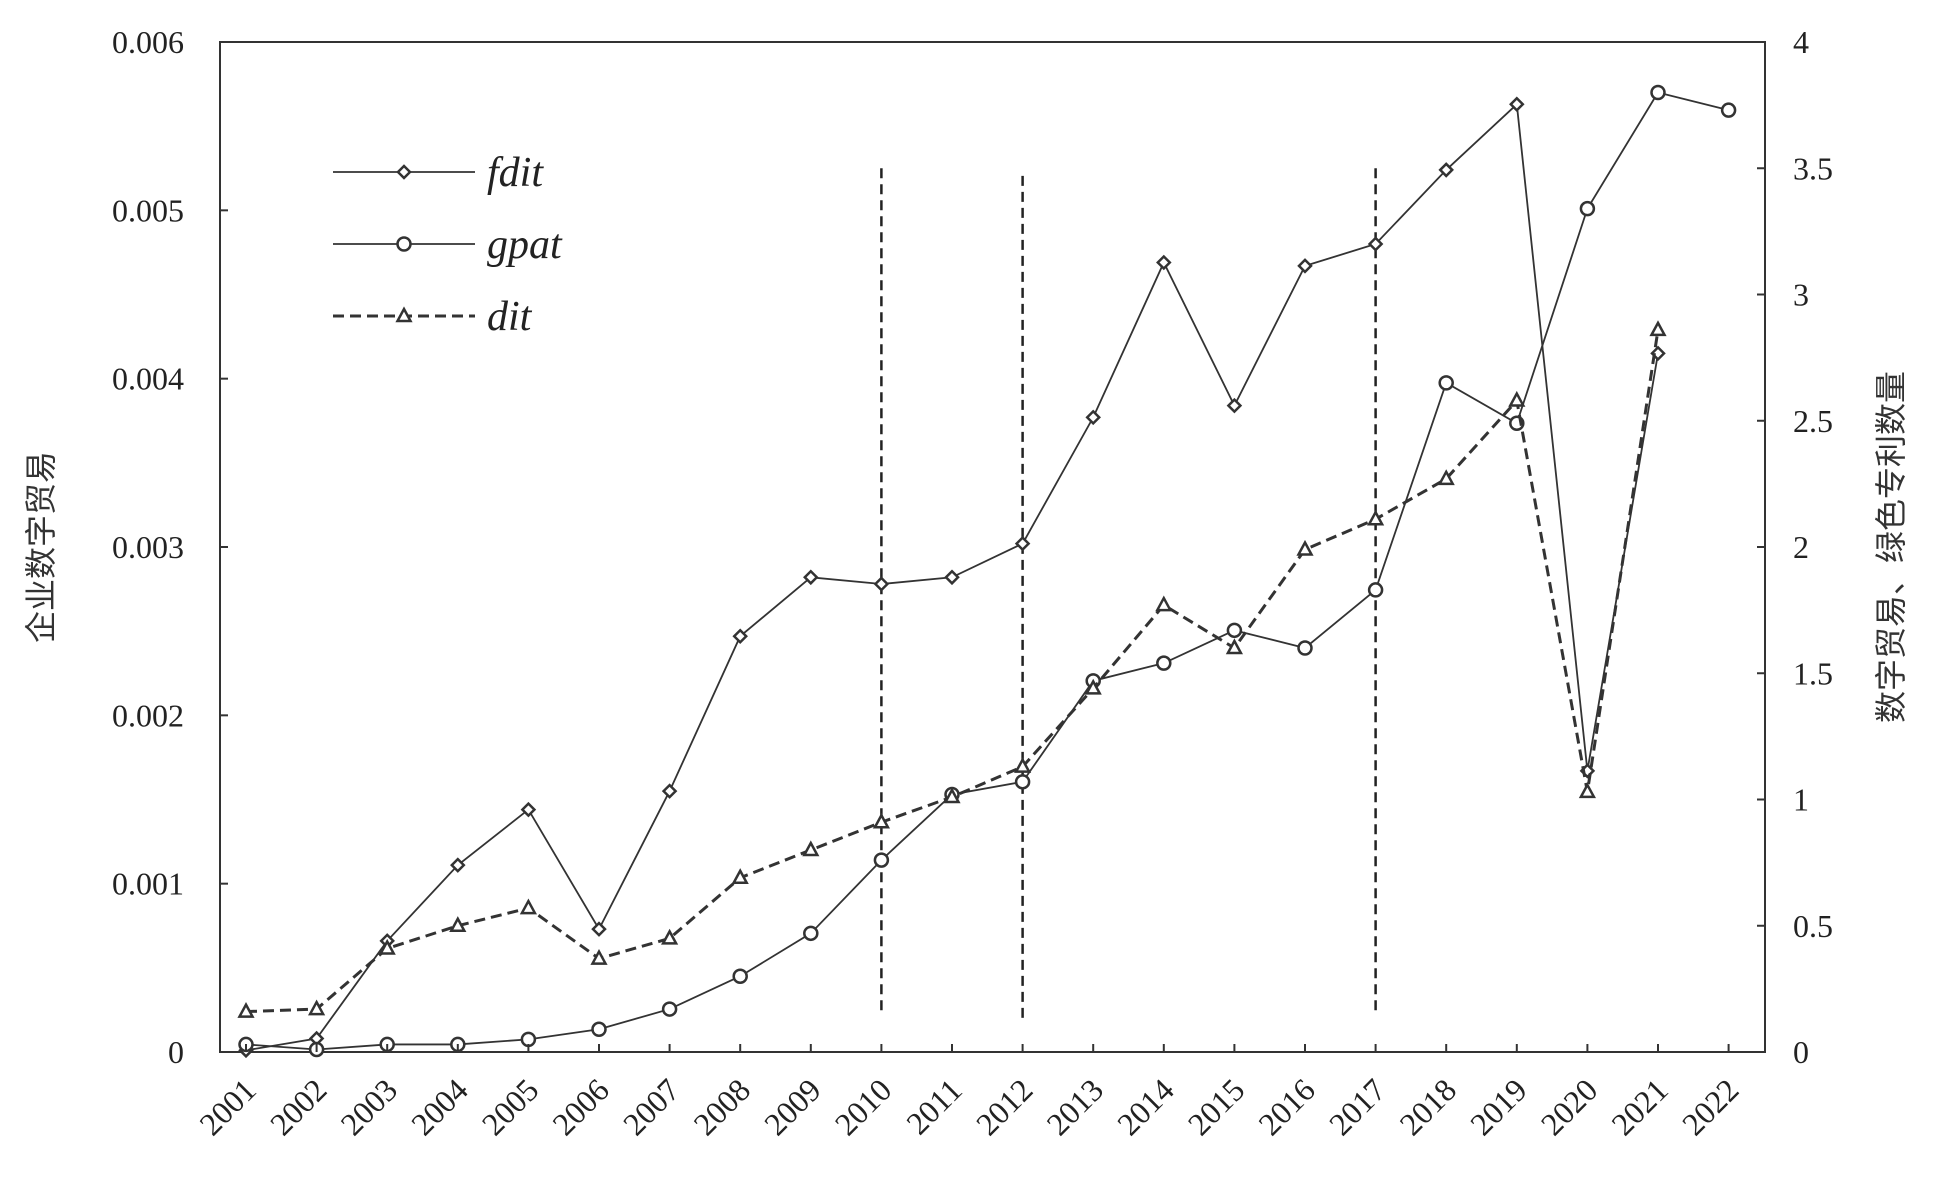 This screenshot has height=1183, width=1940. What do you see at coordinates (439, 1106) in the screenshot?
I see `x-tick-label: 2004` at bounding box center [439, 1106].